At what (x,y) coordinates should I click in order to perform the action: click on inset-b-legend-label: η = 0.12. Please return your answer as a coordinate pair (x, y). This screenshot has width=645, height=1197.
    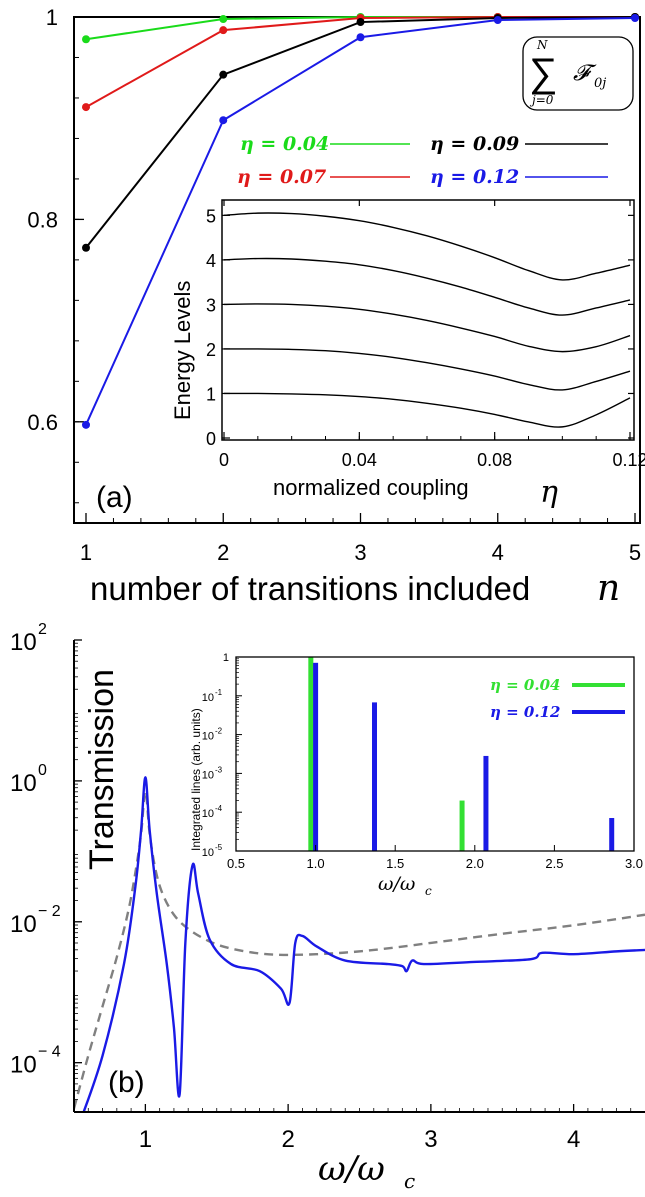
    Looking at the image, I should click on (525, 712).